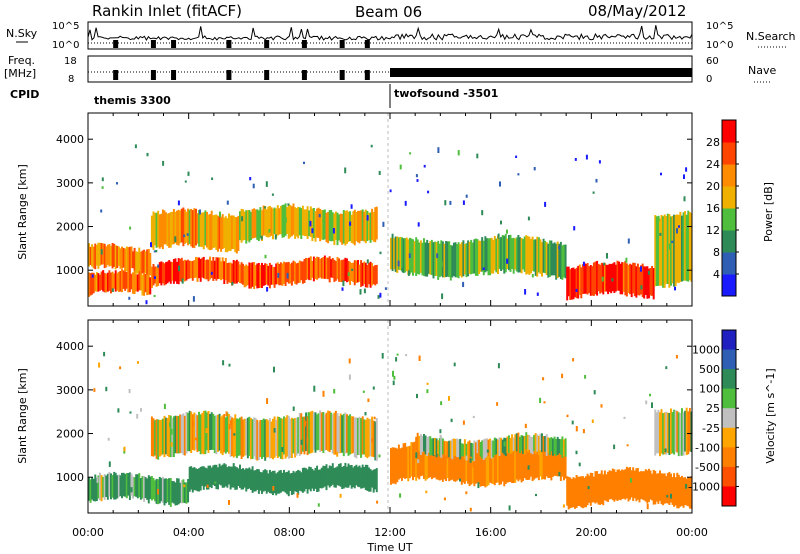  Describe the element at coordinates (153, 44) in the screenshot. I see `noise-marker` at that location.